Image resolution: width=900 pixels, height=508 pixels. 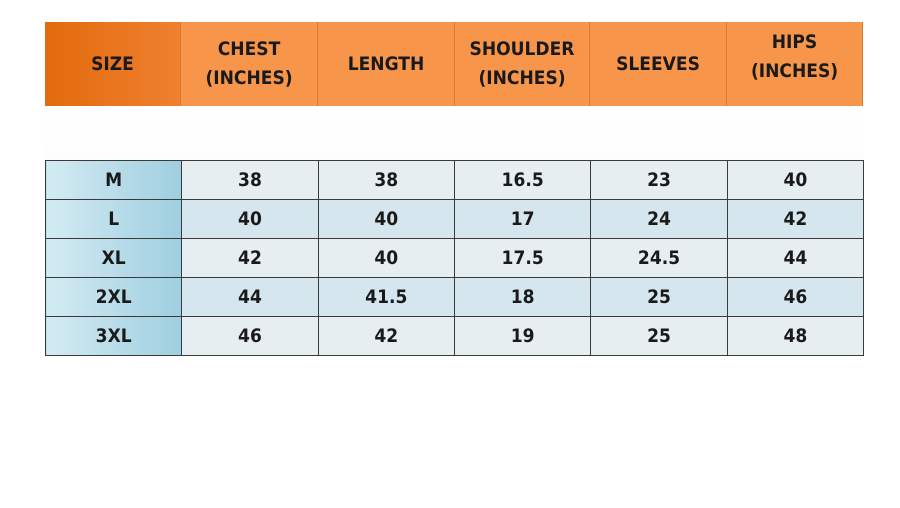 What do you see at coordinates (659, 258) in the screenshot?
I see `value-cell: 24.5` at bounding box center [659, 258].